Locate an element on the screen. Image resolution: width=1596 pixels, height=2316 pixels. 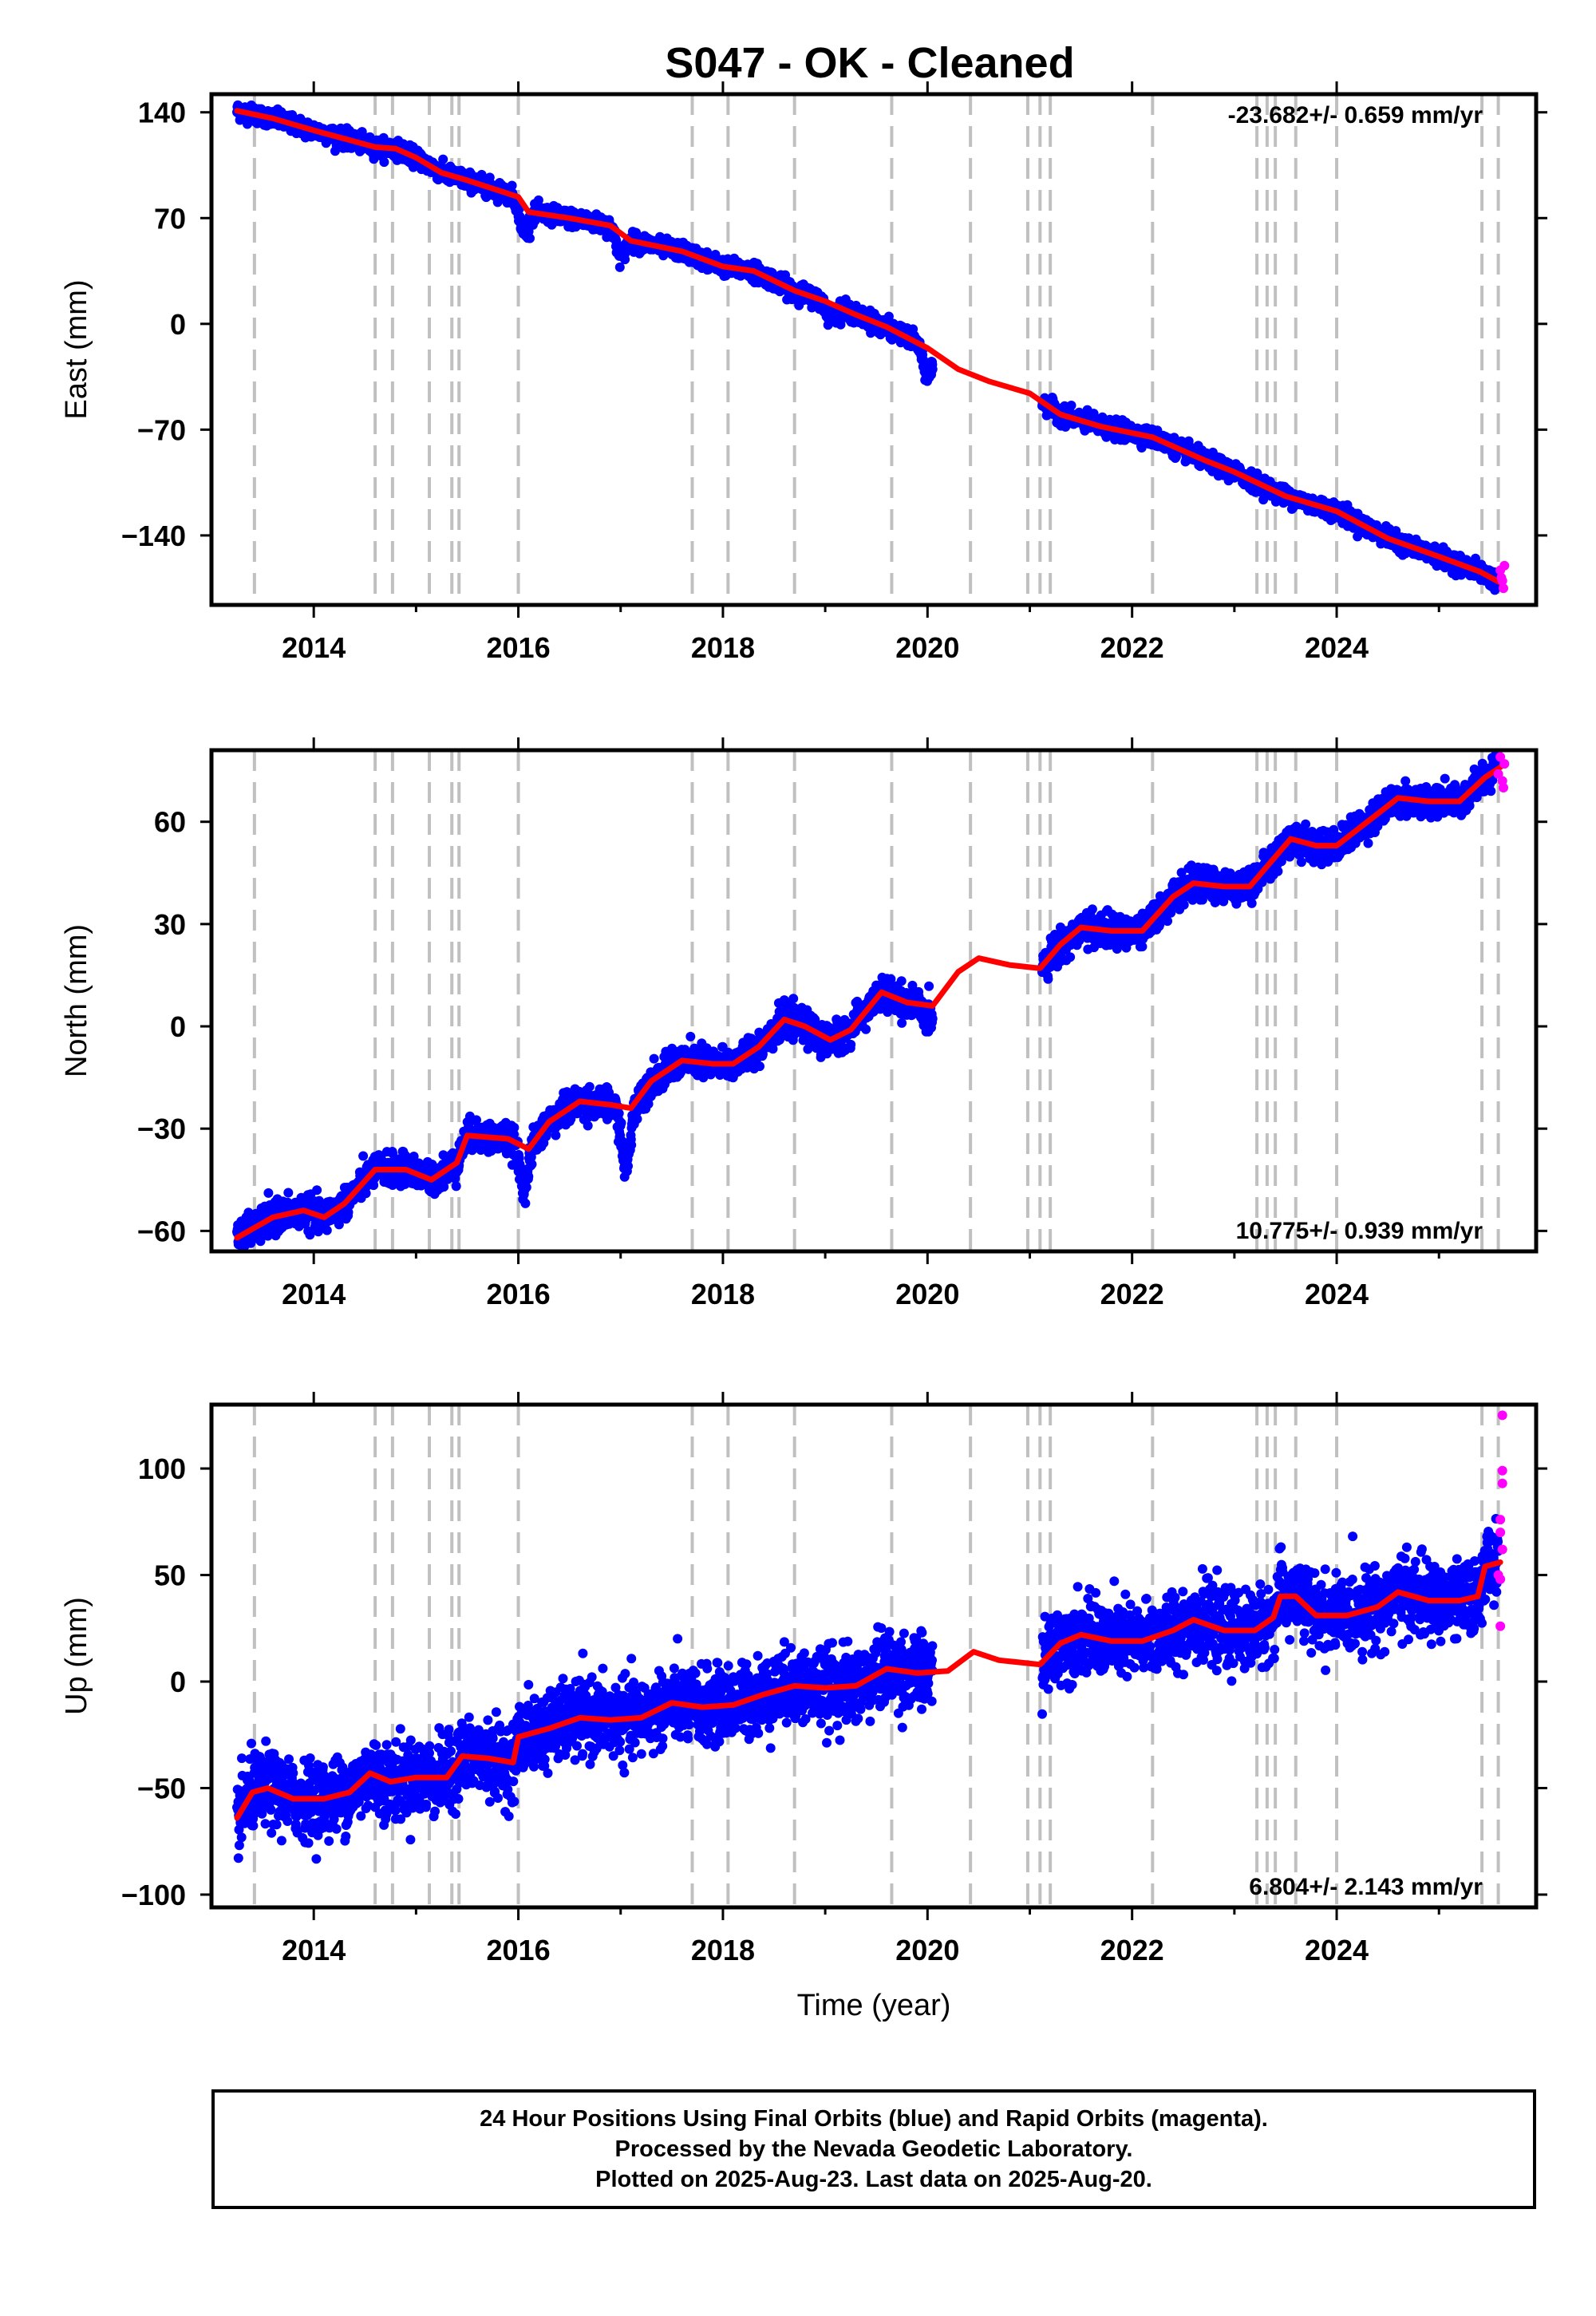
y-axis-label: East (mm) is located at coordinates (76, 349).